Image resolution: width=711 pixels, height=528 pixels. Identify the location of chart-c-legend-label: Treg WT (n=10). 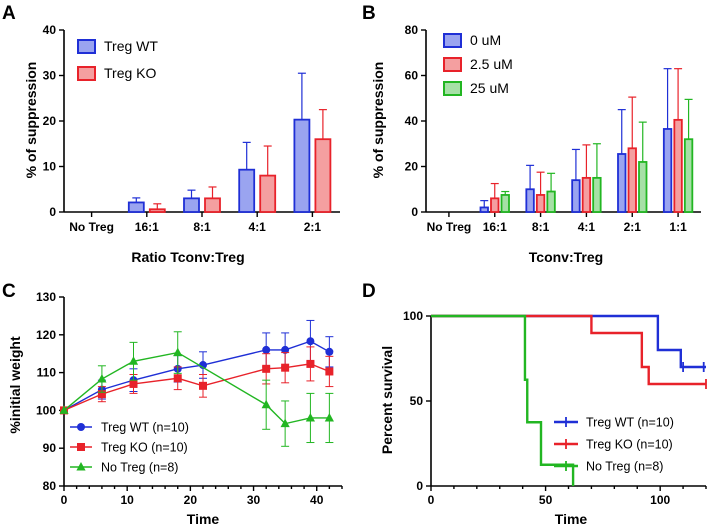
(145, 428).